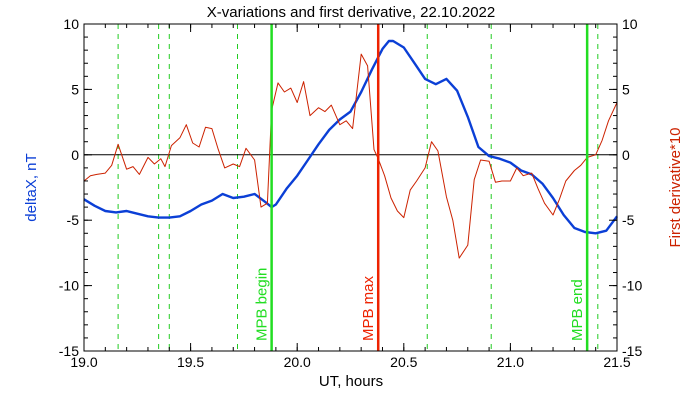 This screenshot has height=400, width=700. Describe the element at coordinates (71, 24) in the screenshot. I see `y-tick-label-left: 10` at that location.